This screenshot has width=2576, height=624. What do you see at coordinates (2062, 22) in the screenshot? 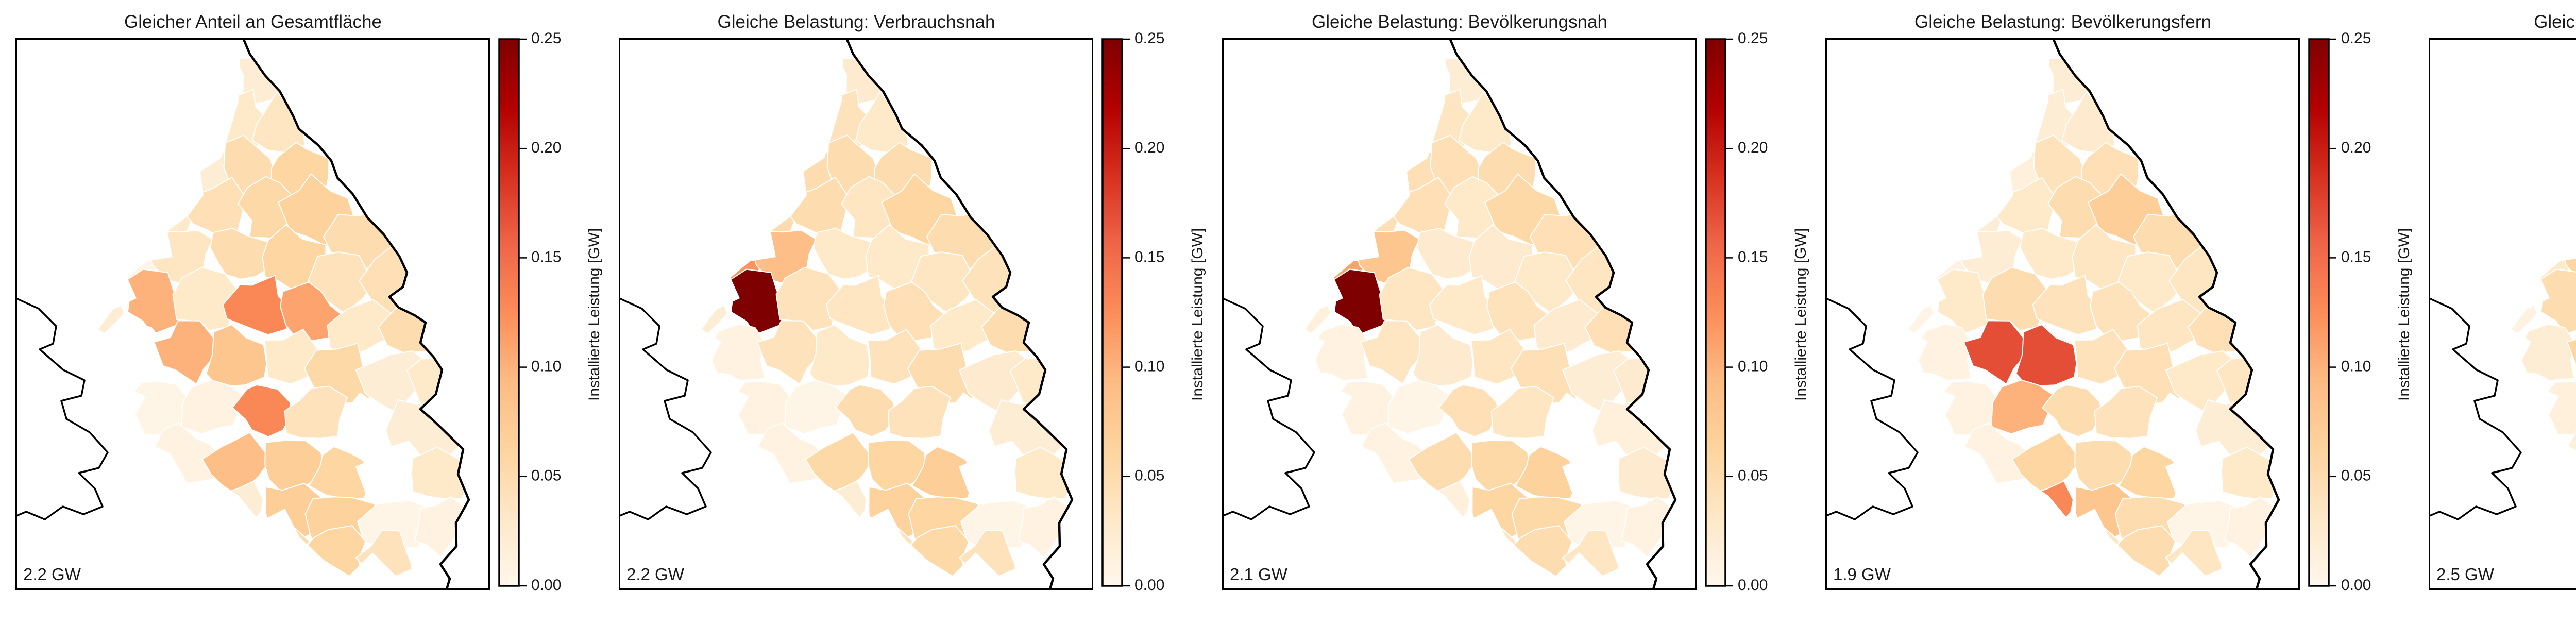
I see `panel-title: Gleiche Belastung: Bevölkerungsfern` at bounding box center [2062, 22].